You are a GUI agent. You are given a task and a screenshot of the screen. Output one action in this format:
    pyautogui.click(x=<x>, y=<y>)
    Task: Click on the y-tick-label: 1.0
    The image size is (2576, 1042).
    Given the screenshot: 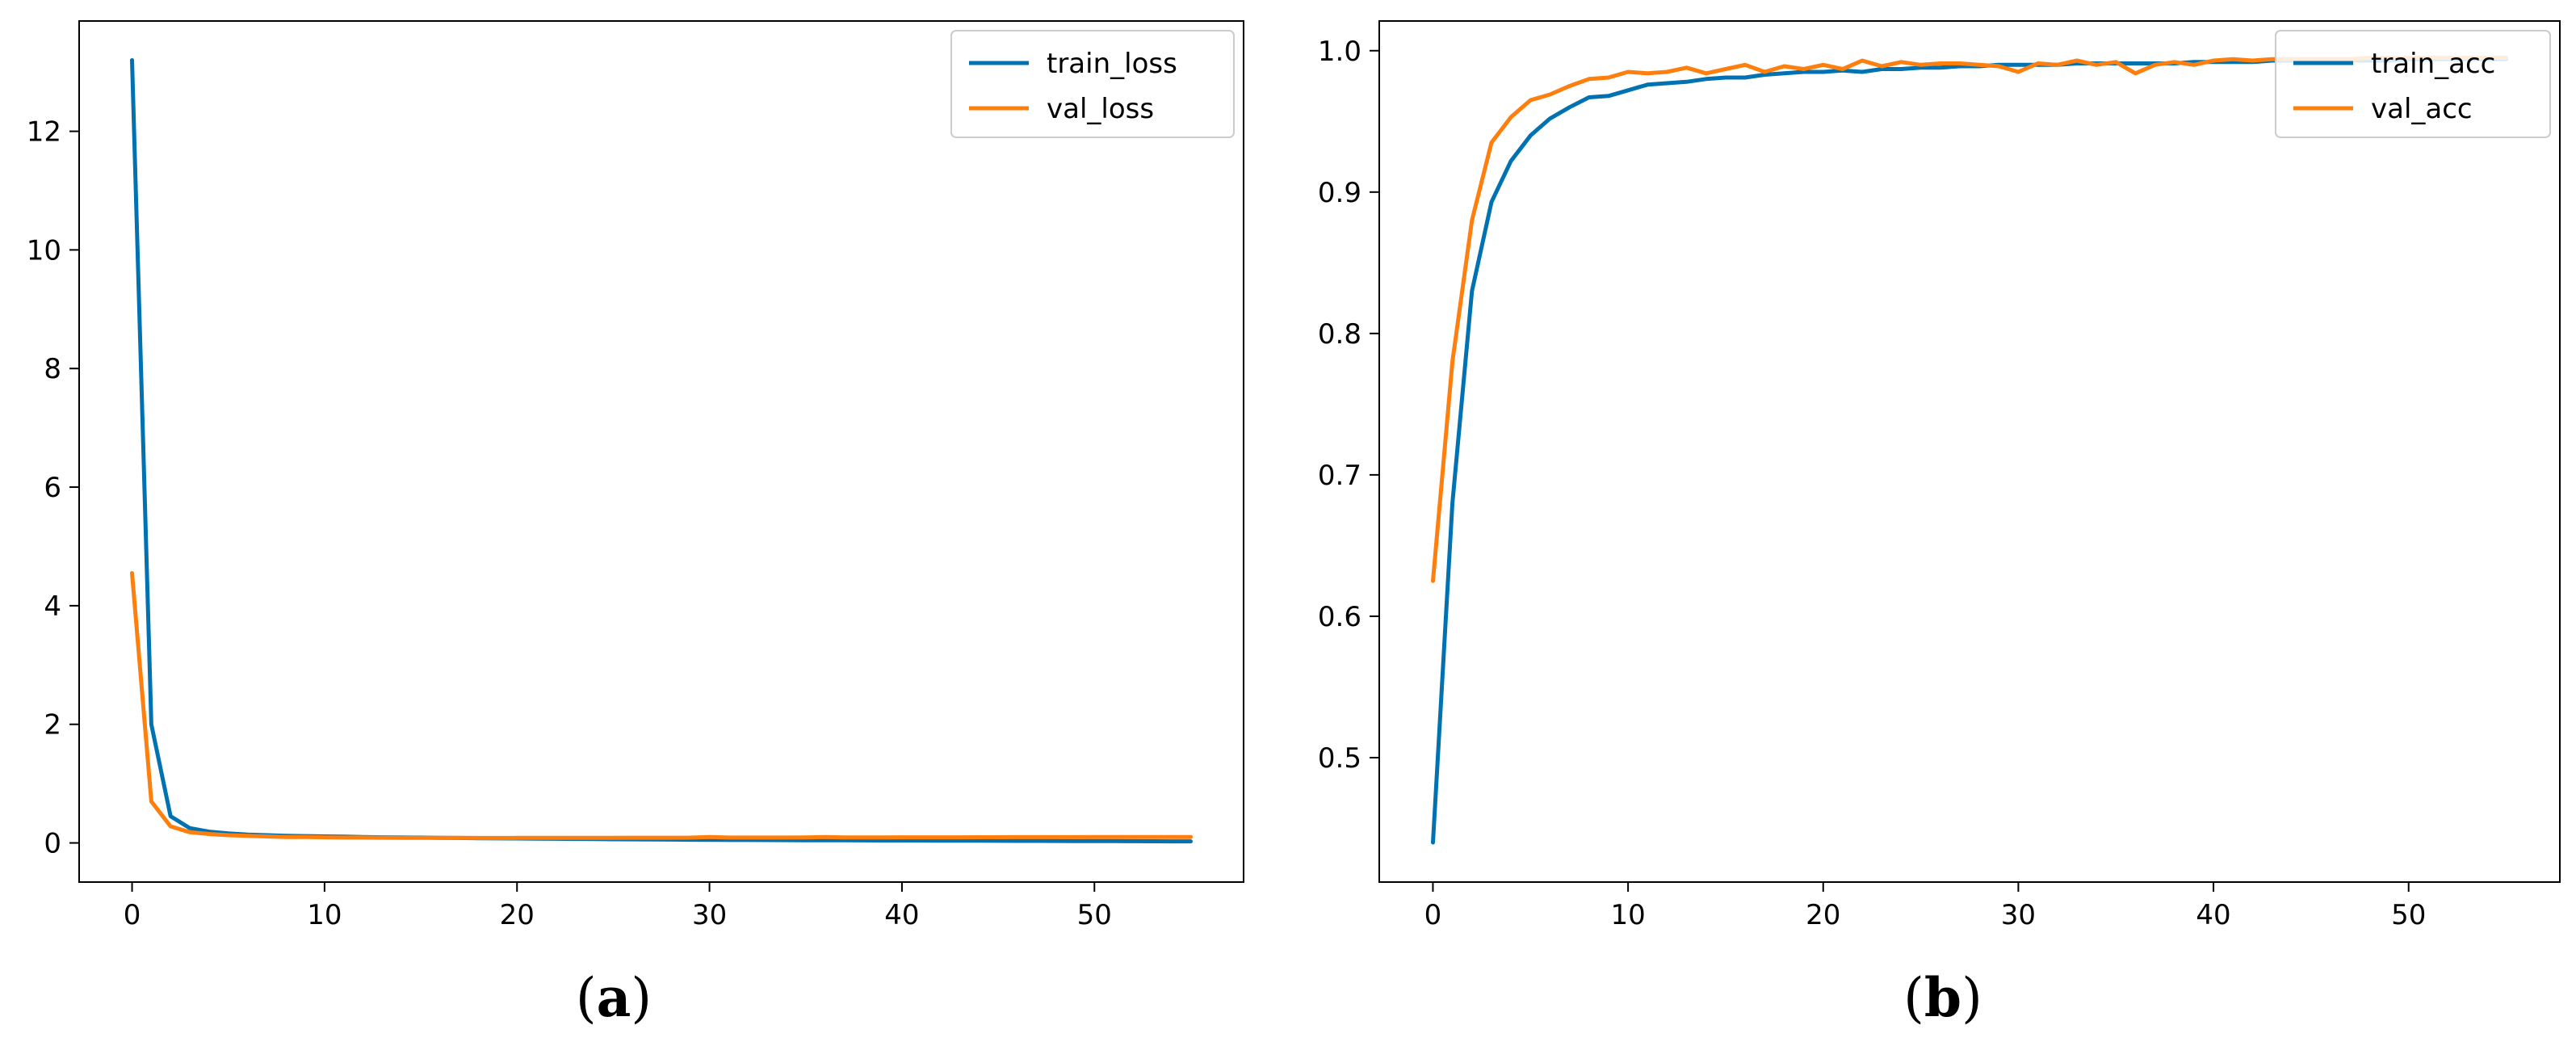 What is the action you would take?
    pyautogui.click(x=1339, y=52)
    